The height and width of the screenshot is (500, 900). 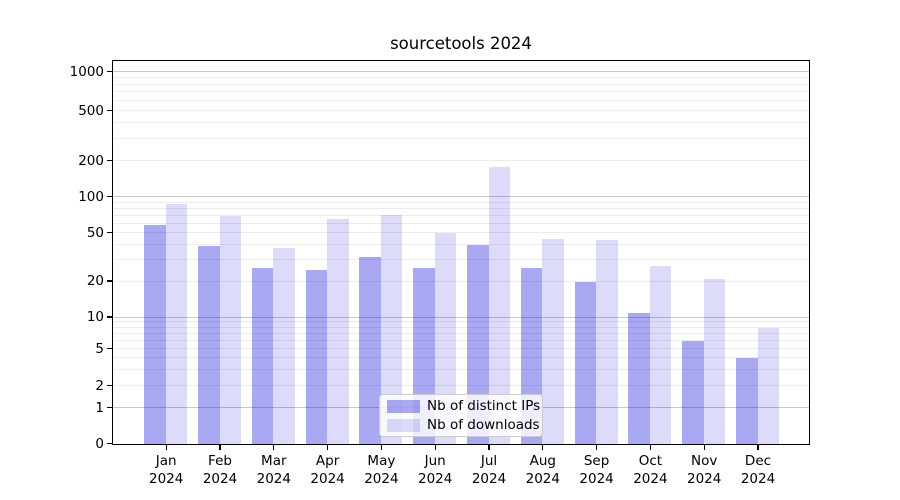 I want to click on y-tick-label-1000: 1000, so click(x=86, y=71).